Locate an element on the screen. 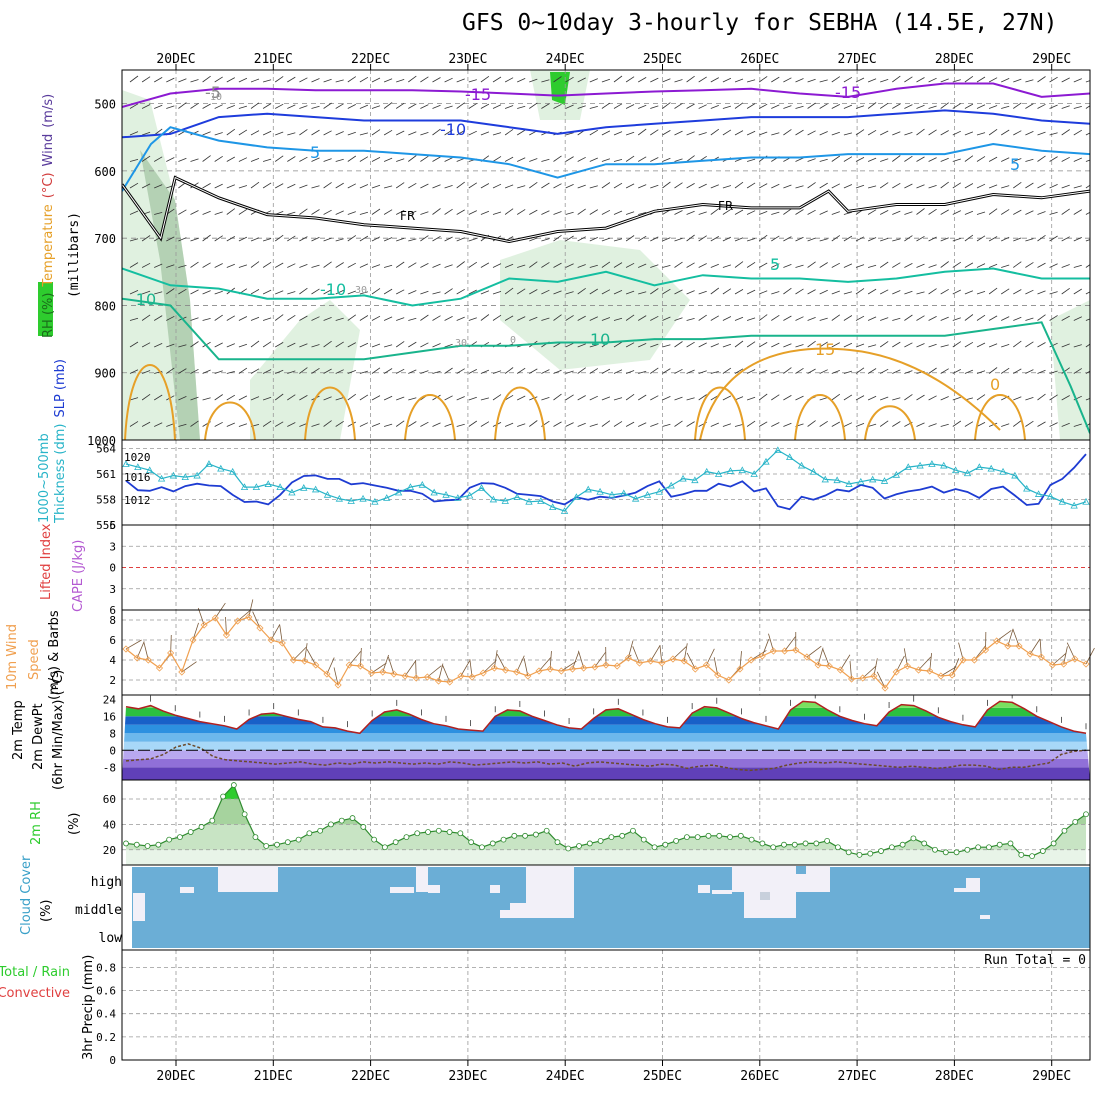 The height and width of the screenshot is (1100, 1100). wind-tick-label: 2 is located at coordinates (112, 680).